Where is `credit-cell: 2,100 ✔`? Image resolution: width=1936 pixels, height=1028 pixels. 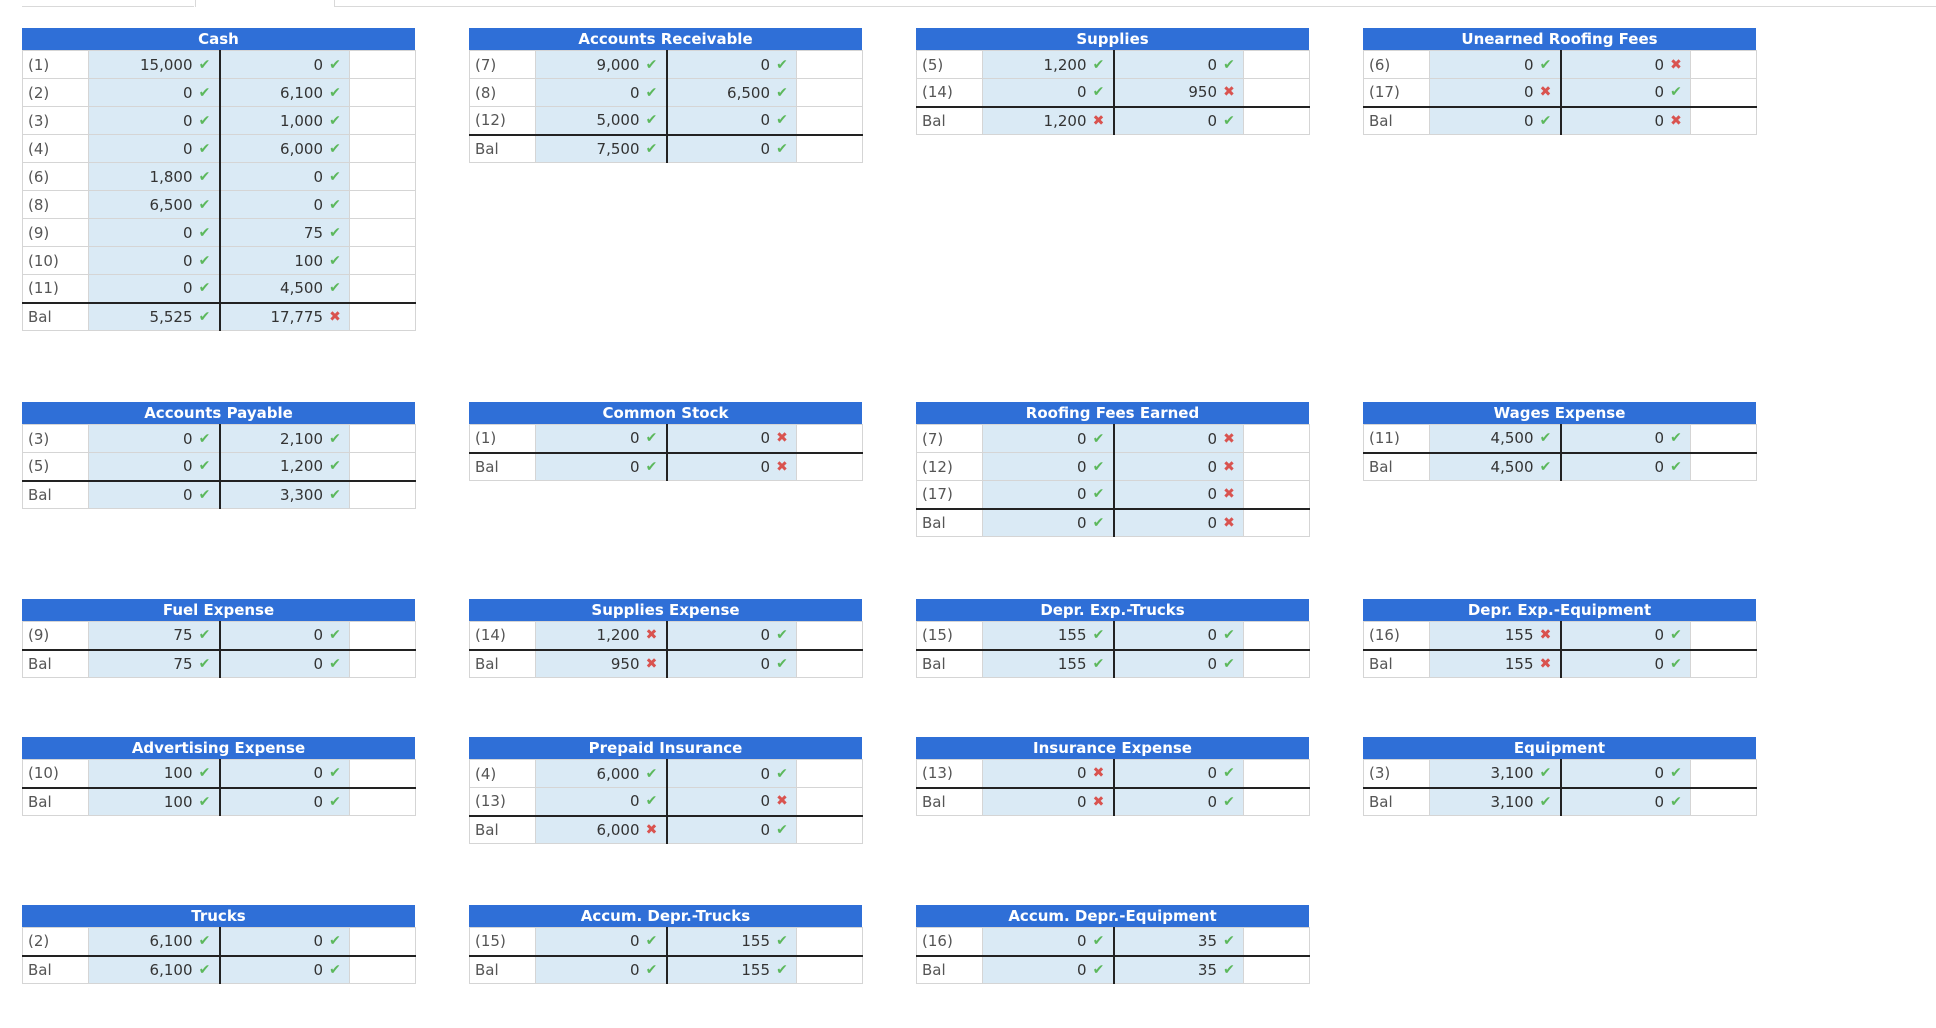
credit-cell: 2,100 ✔ is located at coordinates (284, 438).